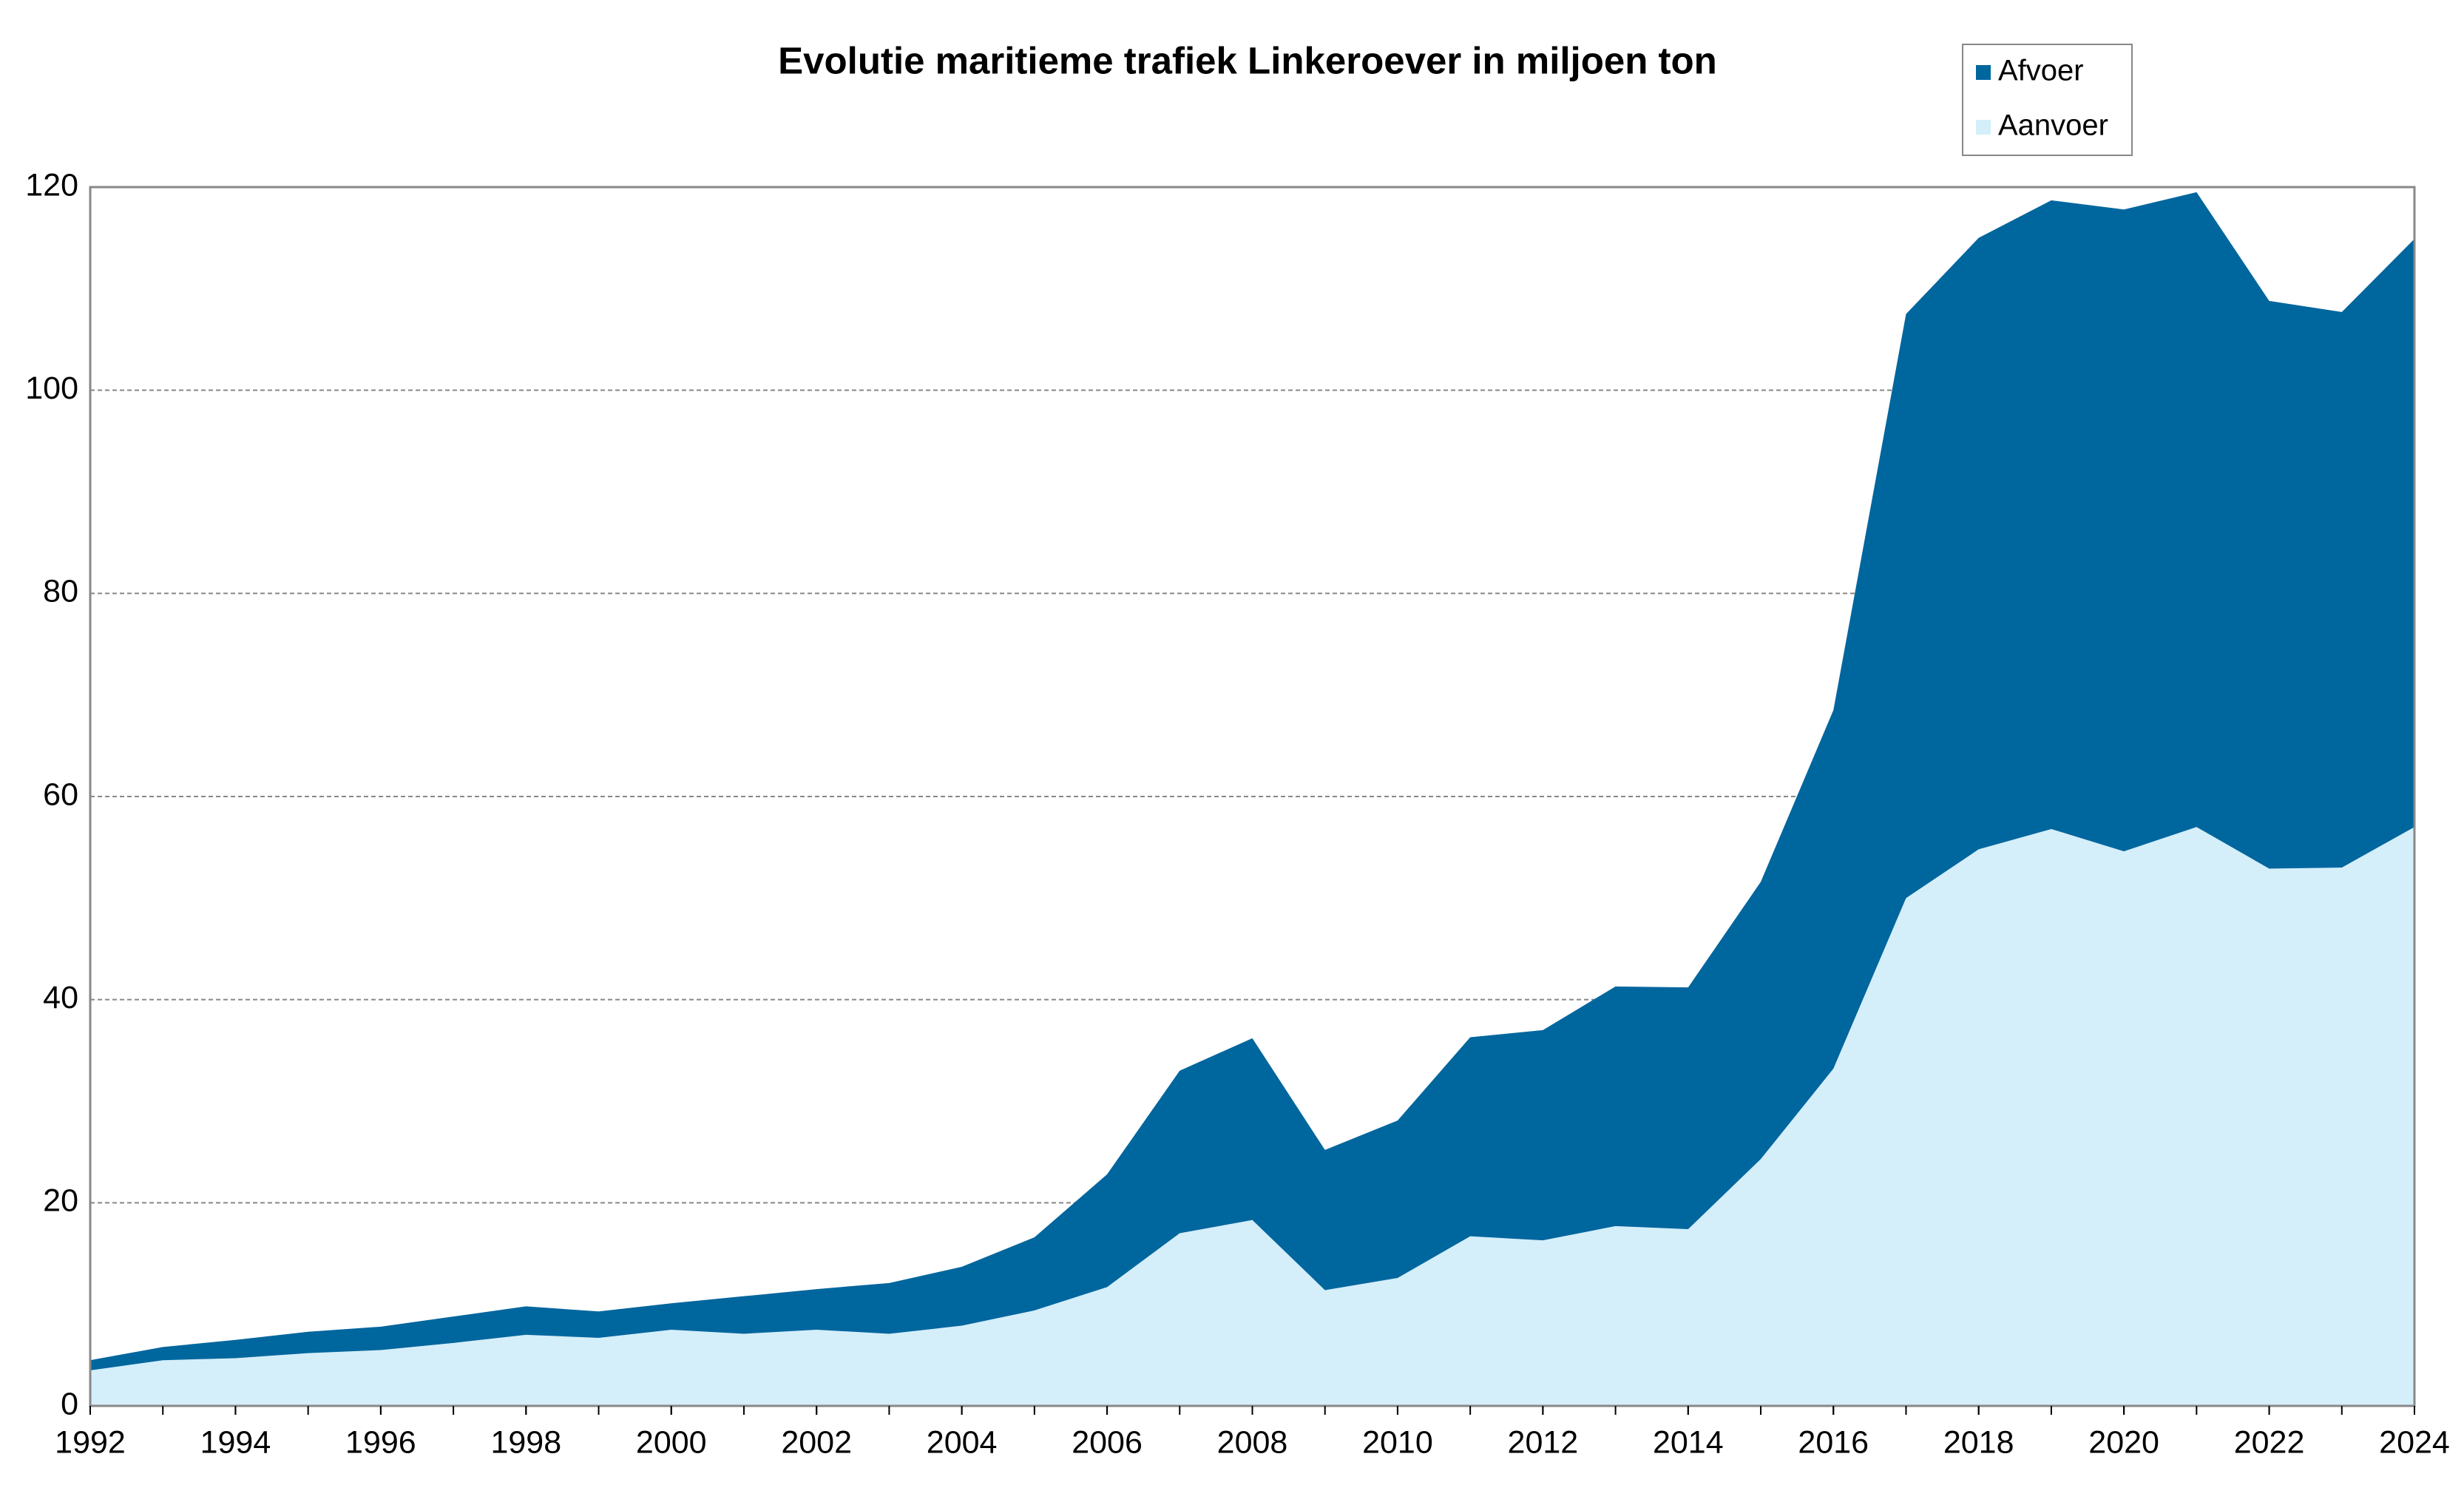 This screenshot has width=2464, height=1505. I want to click on y-tick-label: 120, so click(51, 185).